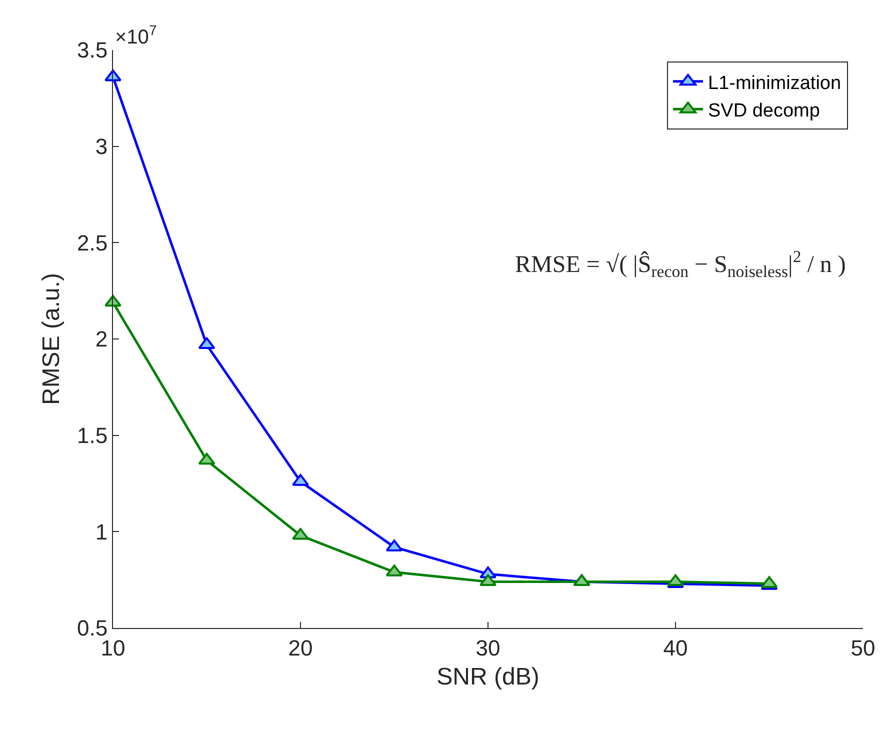 This screenshot has height=731, width=893. What do you see at coordinates (488, 647) in the screenshot?
I see `x-tick-label: 30` at bounding box center [488, 647].